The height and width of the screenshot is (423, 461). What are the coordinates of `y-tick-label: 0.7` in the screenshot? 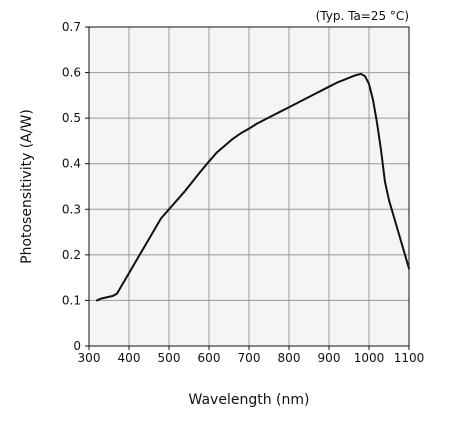 It's located at (71, 27).